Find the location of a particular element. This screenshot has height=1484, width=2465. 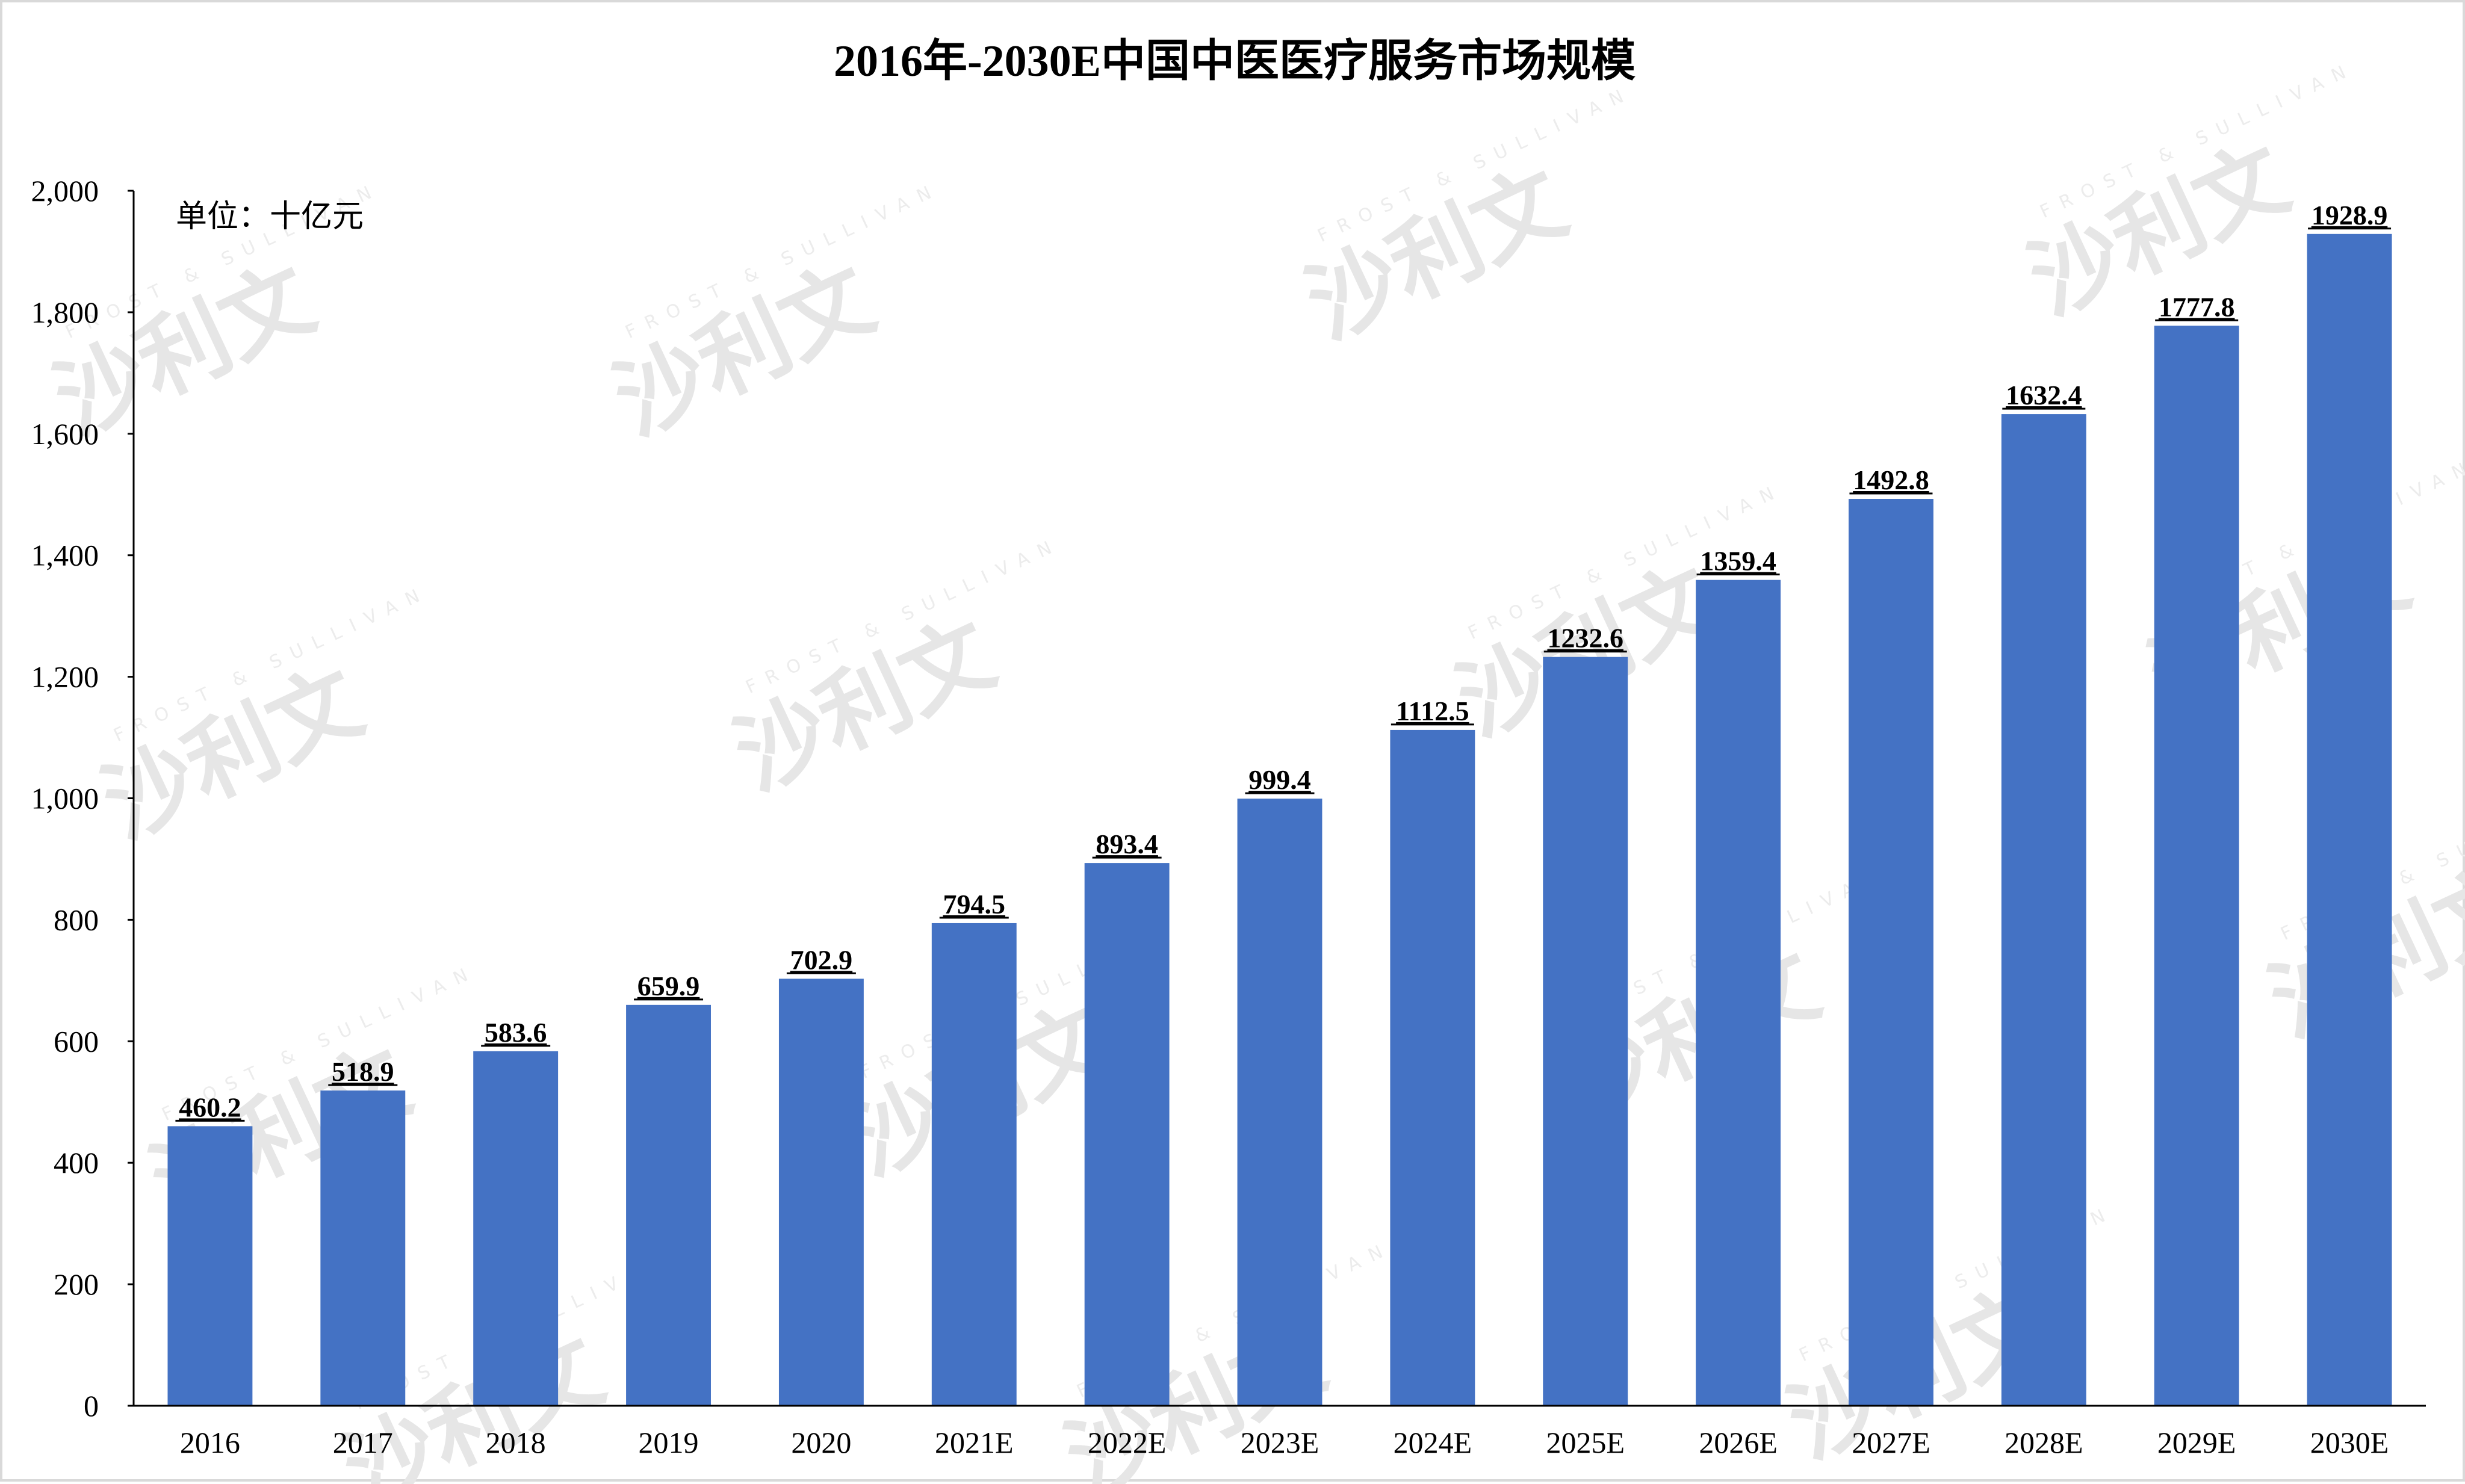

x-tick-label-2021E: 2021E is located at coordinates (974, 1442).